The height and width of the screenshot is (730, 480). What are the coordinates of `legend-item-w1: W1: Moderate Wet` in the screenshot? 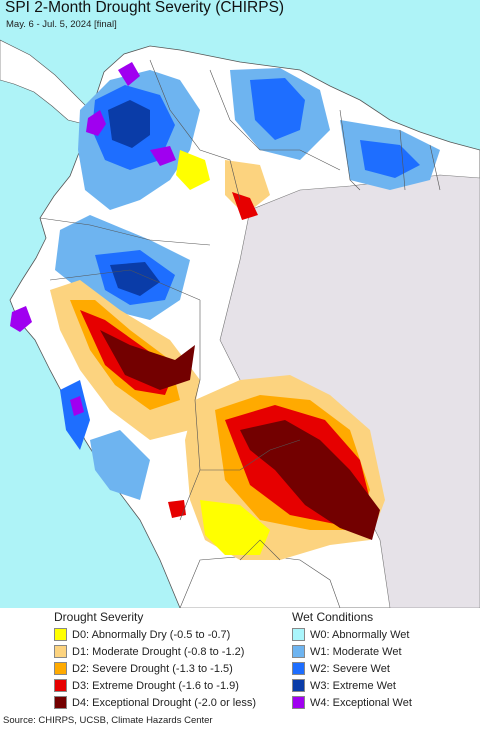 It's located at (347, 651).